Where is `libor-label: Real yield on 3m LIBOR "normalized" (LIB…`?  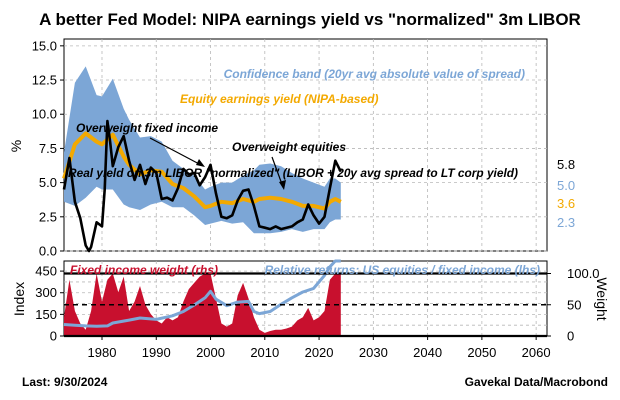
libor-label: Real yield on 3m LIBOR "normalized" (LIB… is located at coordinates (293, 173).